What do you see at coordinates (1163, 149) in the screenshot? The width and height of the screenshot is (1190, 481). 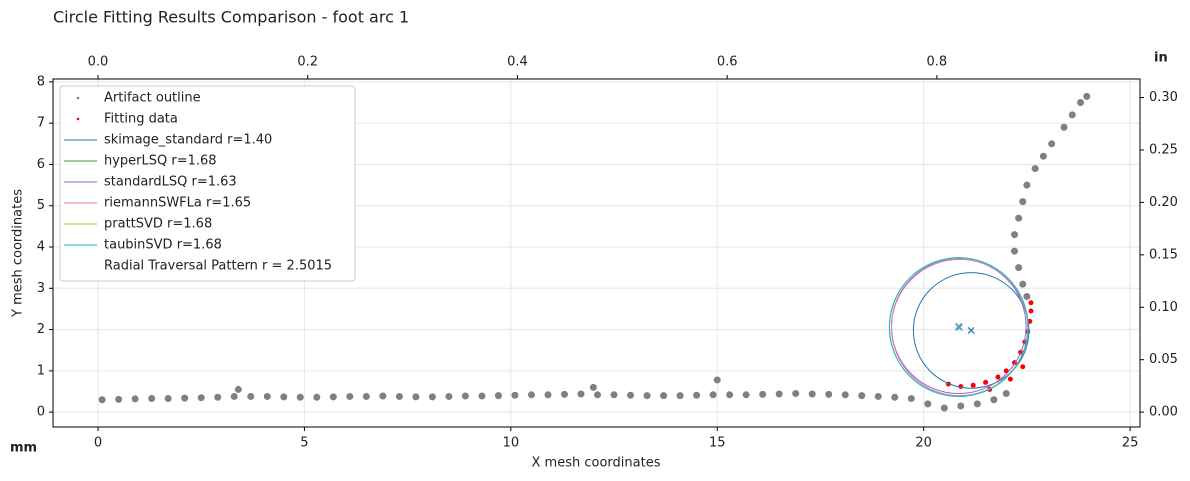 I see `y2-tick-label: 0.25` at bounding box center [1163, 149].